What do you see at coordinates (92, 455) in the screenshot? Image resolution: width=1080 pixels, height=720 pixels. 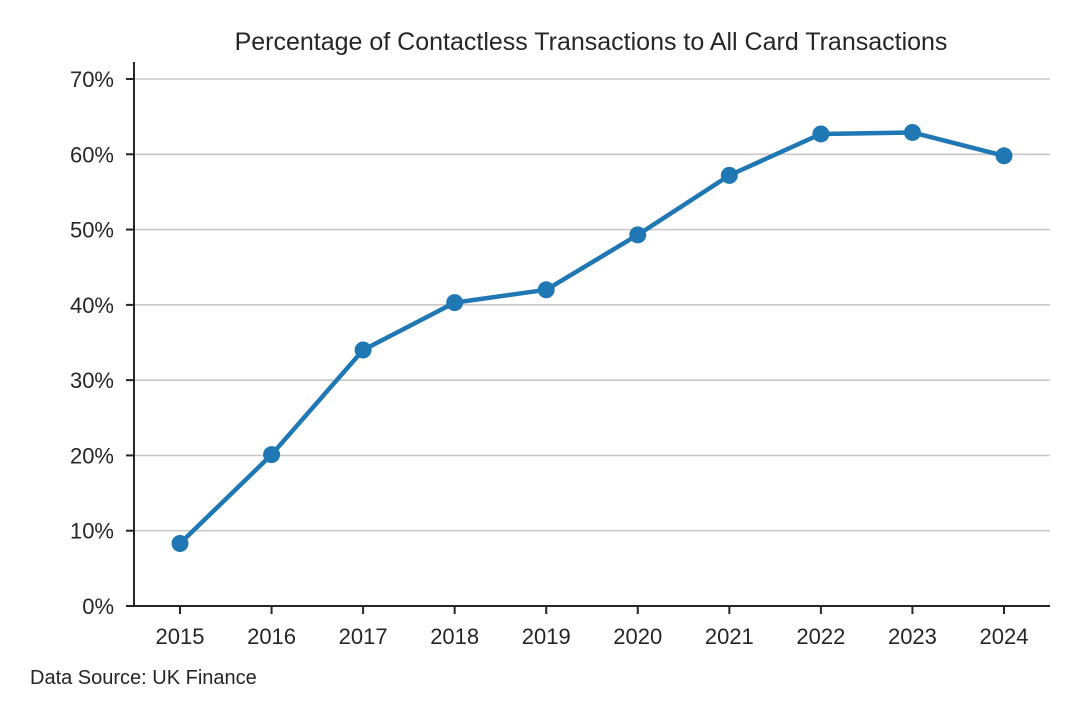 I see `y-tick-label: 20%` at bounding box center [92, 455].